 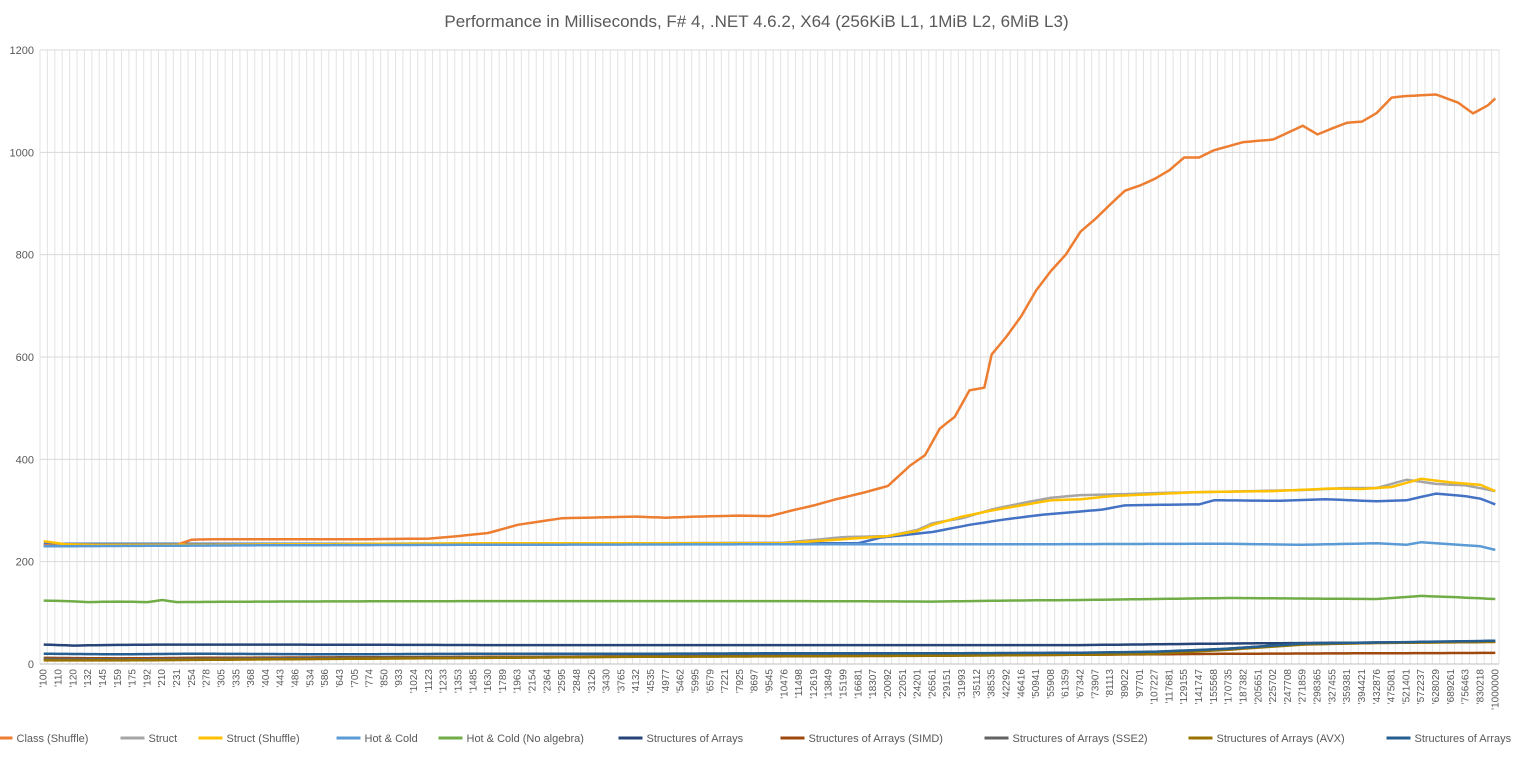 What do you see at coordinates (340, 678) in the screenshot?
I see `x-tick-label: '643` at bounding box center [340, 678].